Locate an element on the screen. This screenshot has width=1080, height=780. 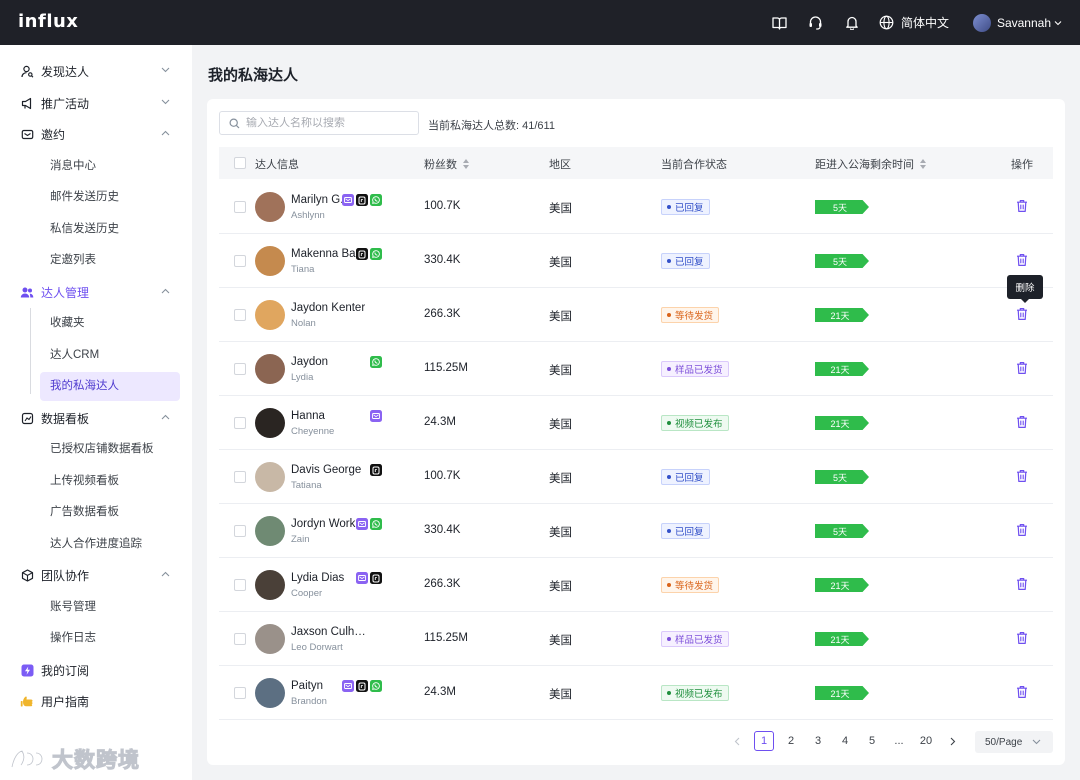
sidebar-subitem: 账号管理 is located at coordinates (73, 606).